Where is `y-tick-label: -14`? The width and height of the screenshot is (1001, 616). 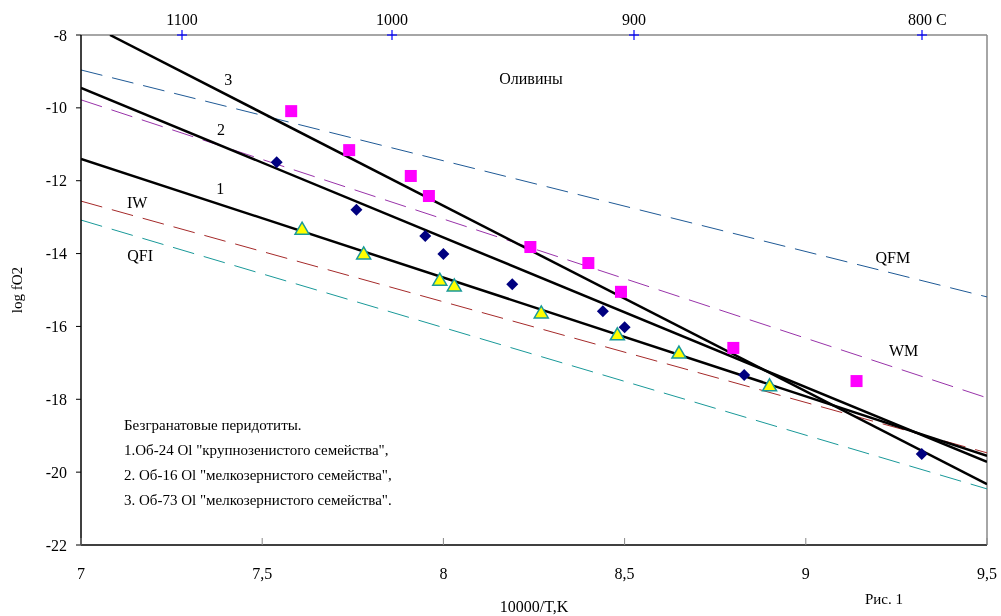 y-tick-label: -14 is located at coordinates (56, 254).